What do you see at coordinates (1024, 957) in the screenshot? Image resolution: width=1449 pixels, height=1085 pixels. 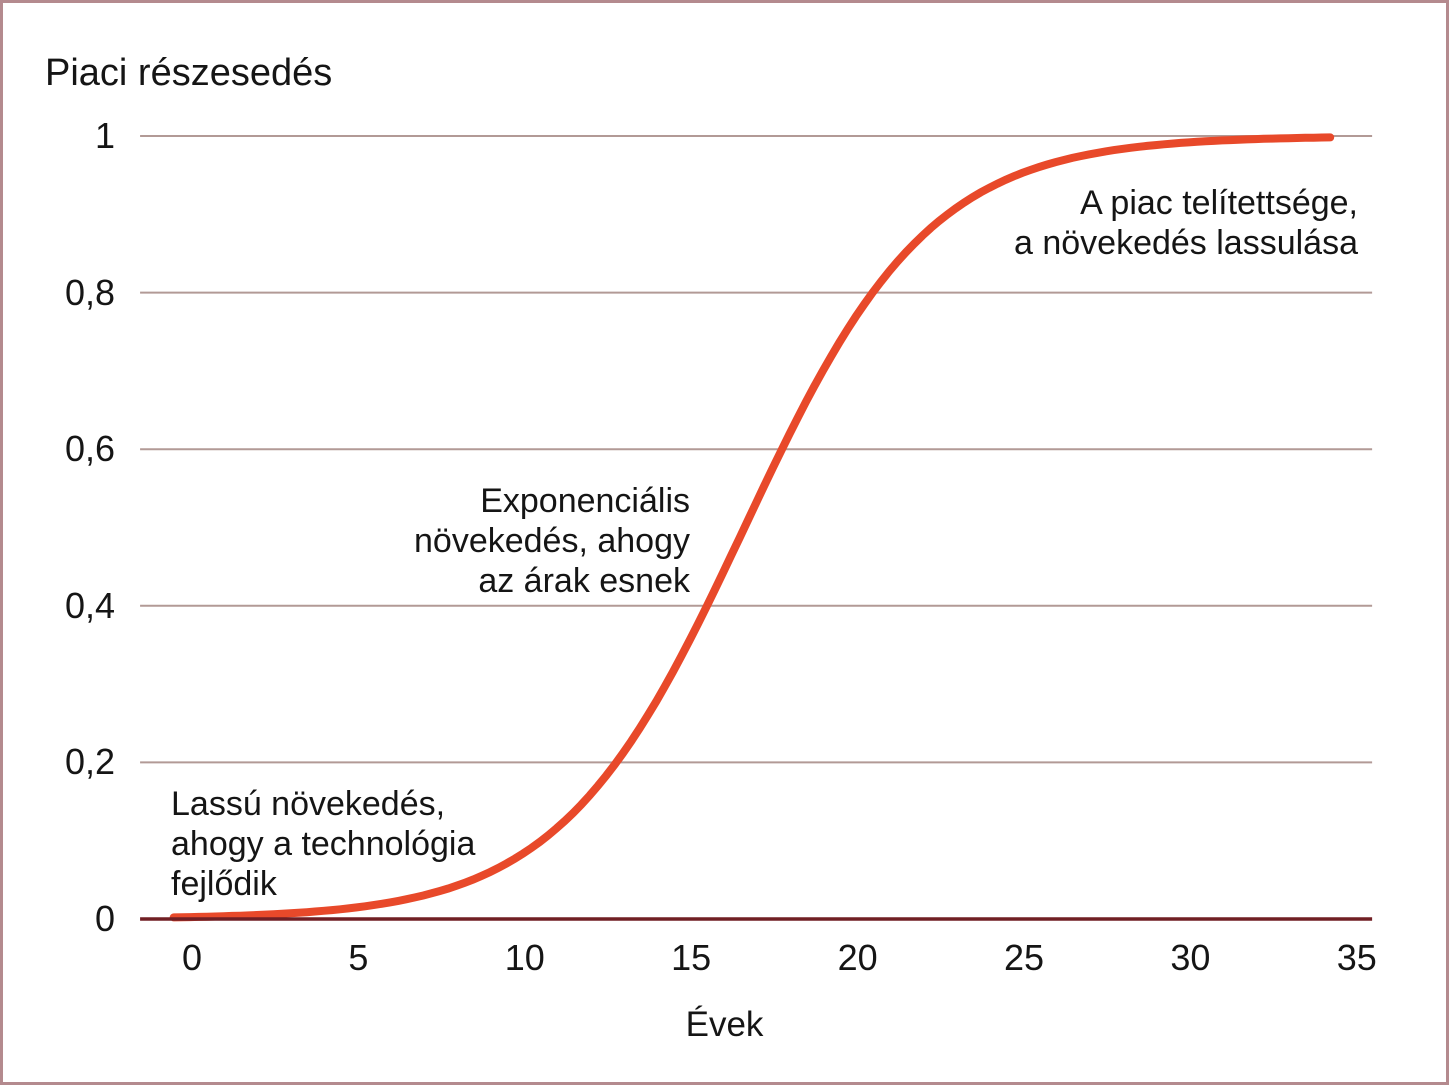 I see `x-tick-label: 25` at bounding box center [1024, 957].